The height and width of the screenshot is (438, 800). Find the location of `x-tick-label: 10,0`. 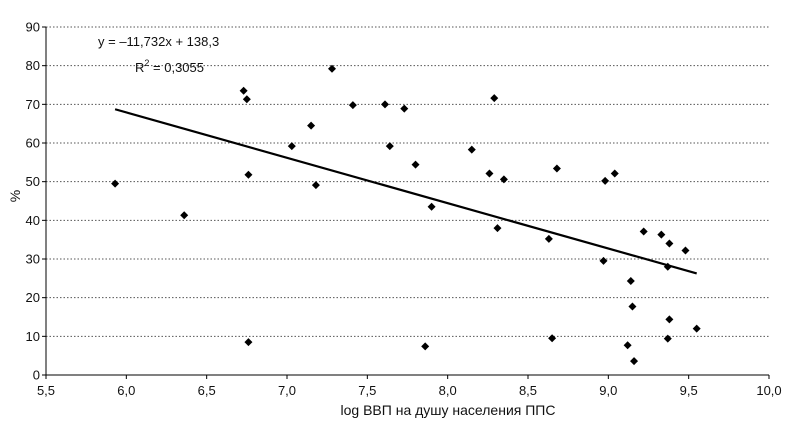

x-tick-label: 10,0 is located at coordinates (768, 390).